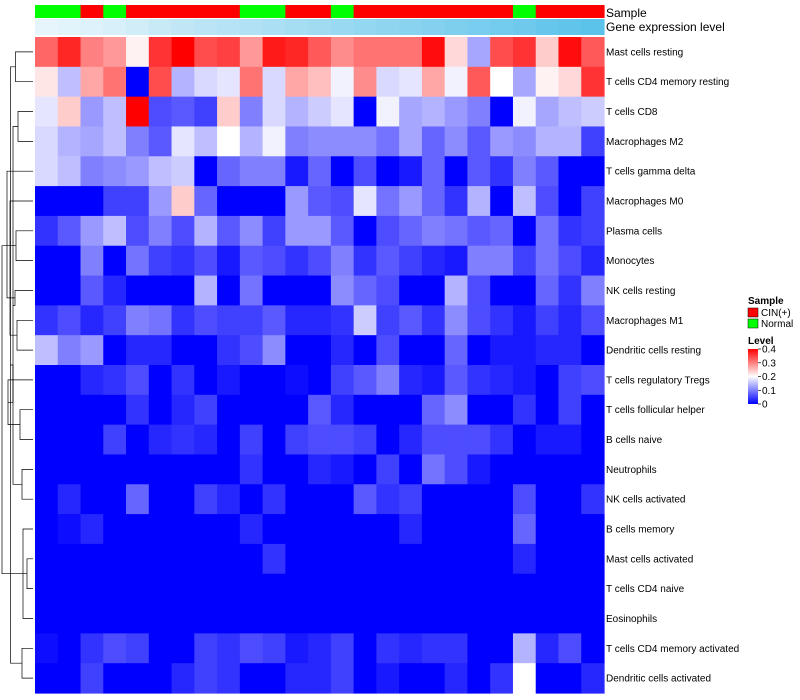 This screenshot has height=700, width=800. Describe the element at coordinates (653, 351) in the screenshot. I see `row-label: Dendritic cells resting` at that location.